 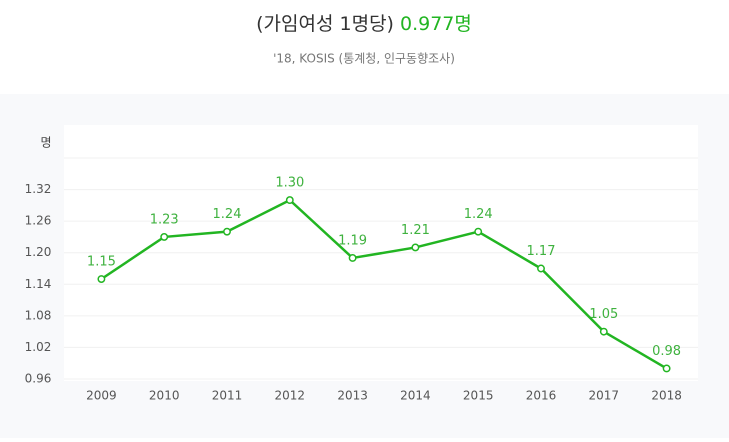 What do you see at coordinates (101, 396) in the screenshot?
I see `x-tick-label: 2009` at bounding box center [101, 396].